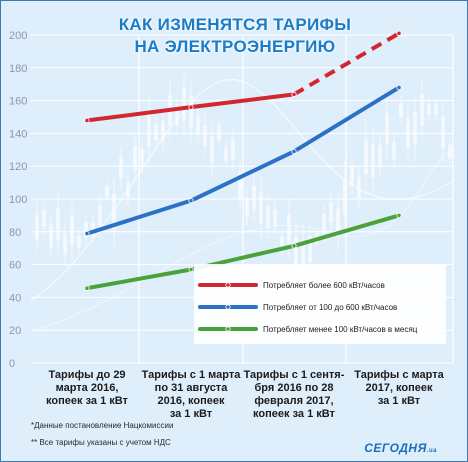 The width and height of the screenshot is (468, 462). Describe the element at coordinates (294, 388) in the screenshot. I see `x-tick-label-line: бря 2016 по 28` at that location.